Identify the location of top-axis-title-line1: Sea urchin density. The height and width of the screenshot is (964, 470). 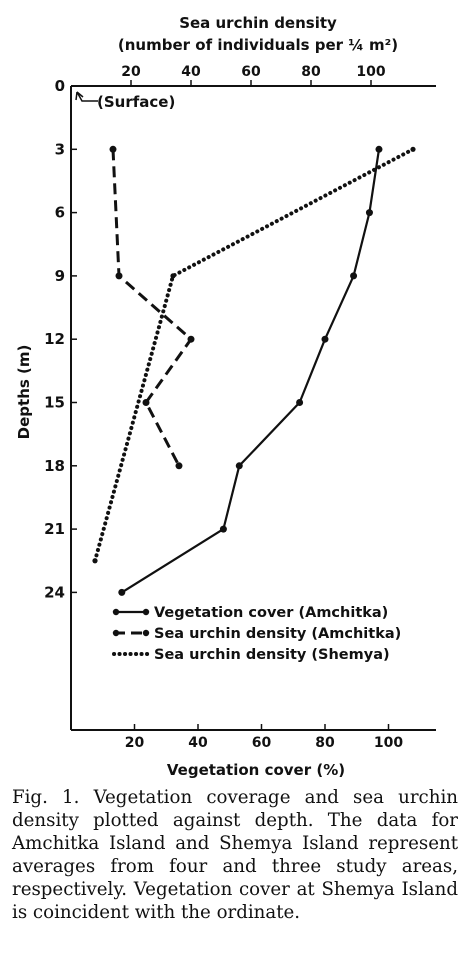
(258, 23).